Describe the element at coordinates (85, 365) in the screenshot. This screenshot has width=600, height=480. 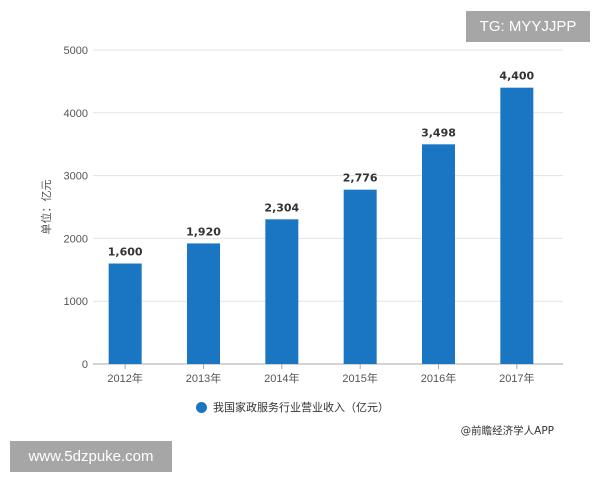
I see `y-tick-label: 0` at that location.